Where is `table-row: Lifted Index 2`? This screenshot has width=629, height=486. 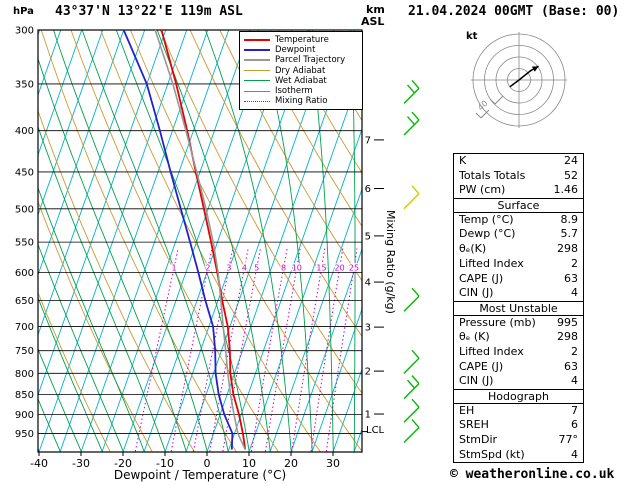
table-row: Lifted Index 2 is located at coordinates (518, 264).